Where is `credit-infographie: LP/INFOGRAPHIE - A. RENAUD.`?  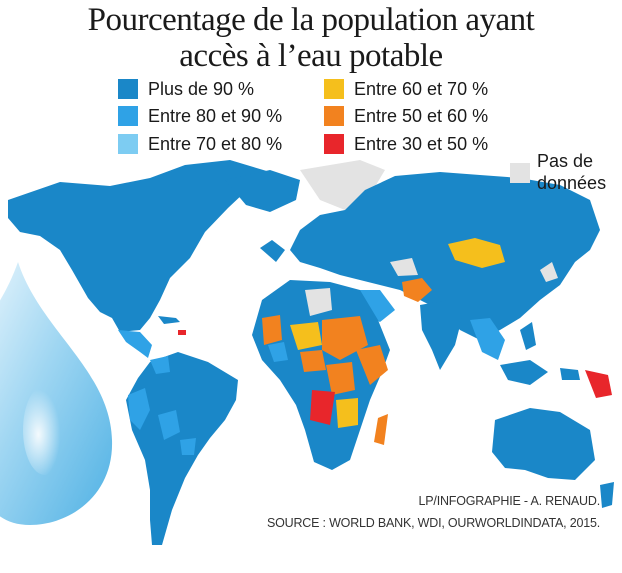
credit-infographie: LP/INFOGRAPHIE - A. RENAUD. is located at coordinates (509, 501).